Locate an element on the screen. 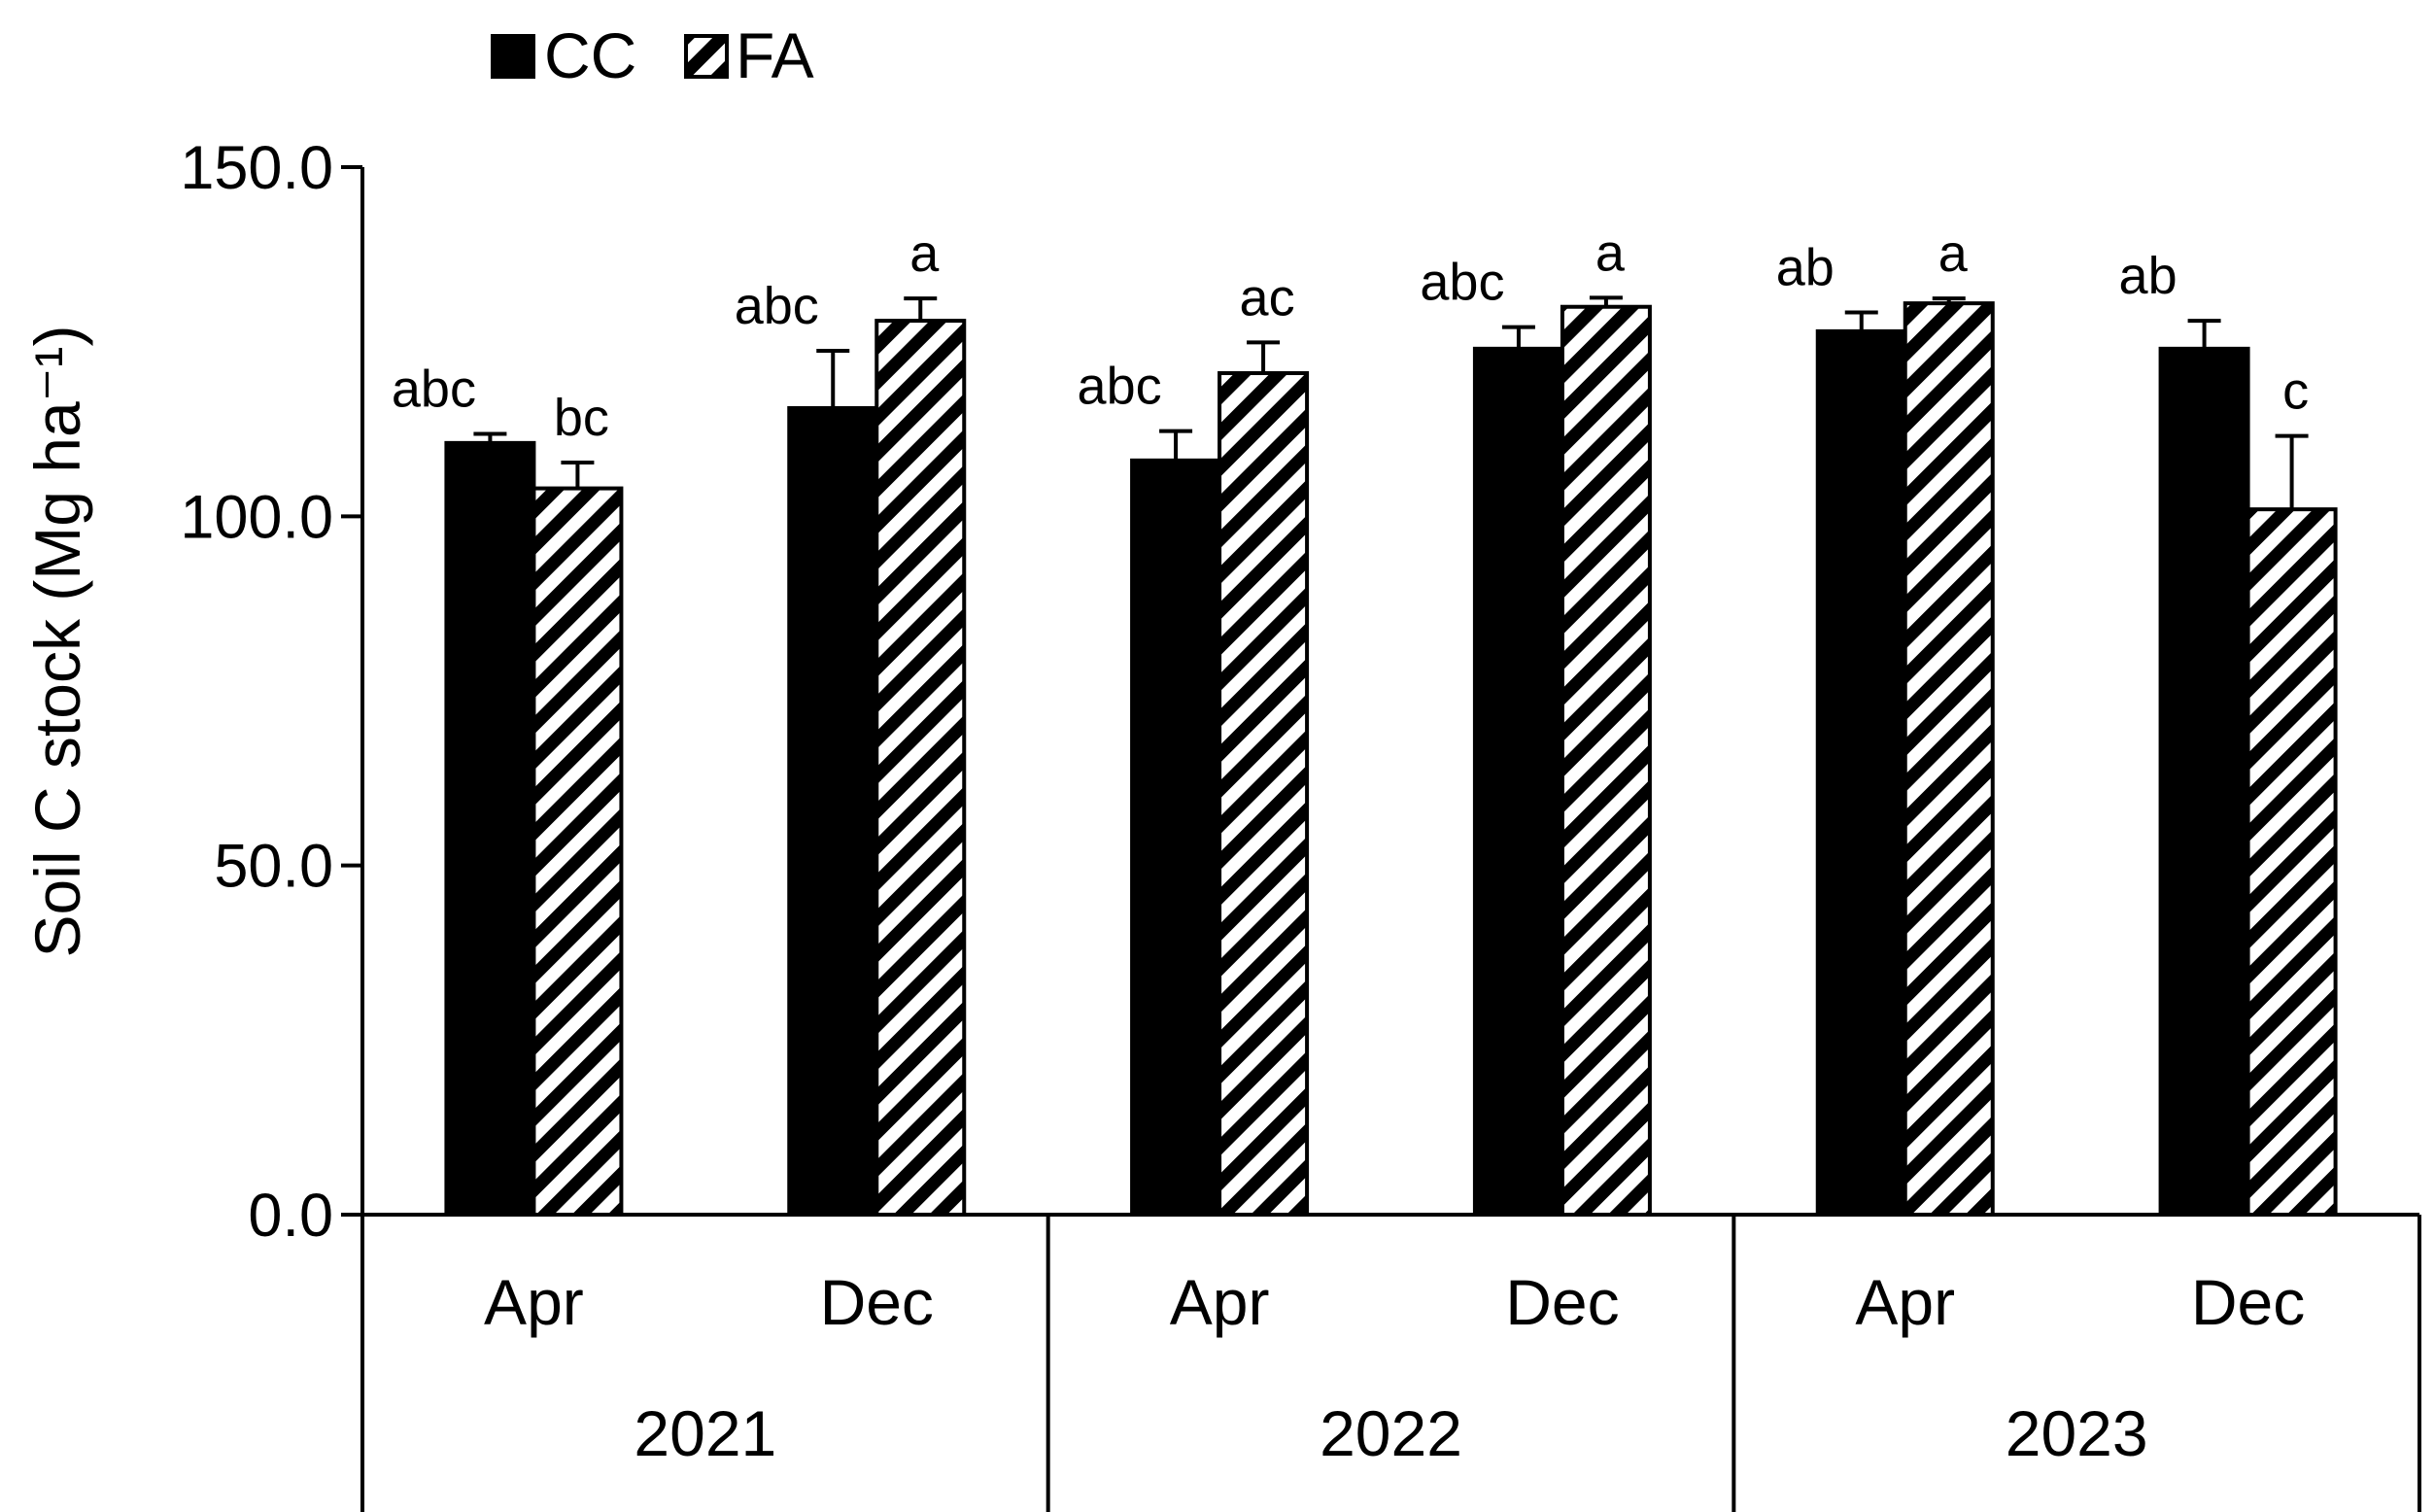 This screenshot has height=1512, width=2435. y-tick-label: 150.0 is located at coordinates (256, 168).